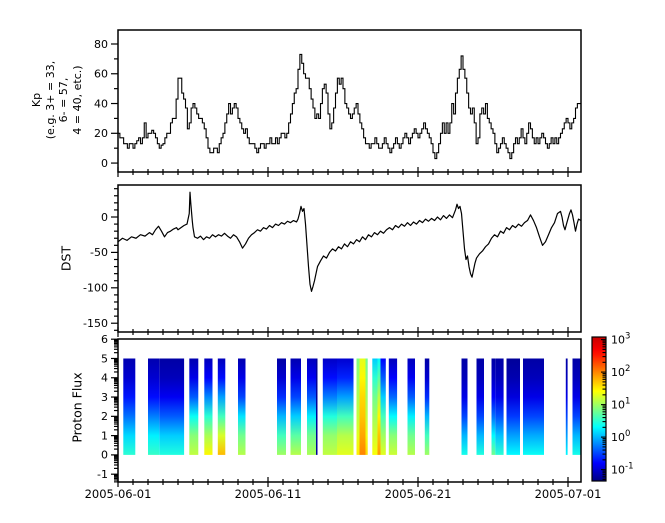 This screenshot has width=665, height=523. I want to click on dst-axis-label-text: DST, so click(66, 258).